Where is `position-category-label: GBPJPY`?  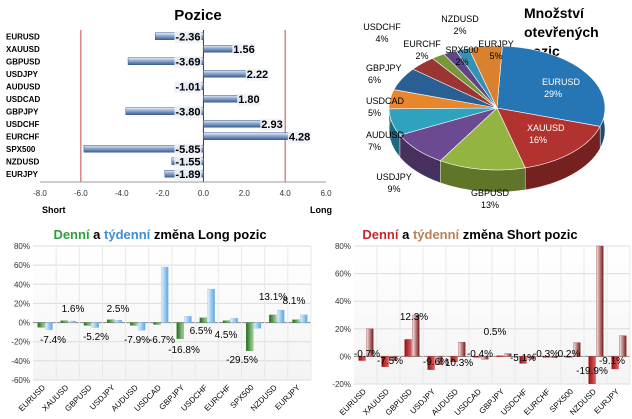 position-category-label: GBPJPY is located at coordinates (22, 111).